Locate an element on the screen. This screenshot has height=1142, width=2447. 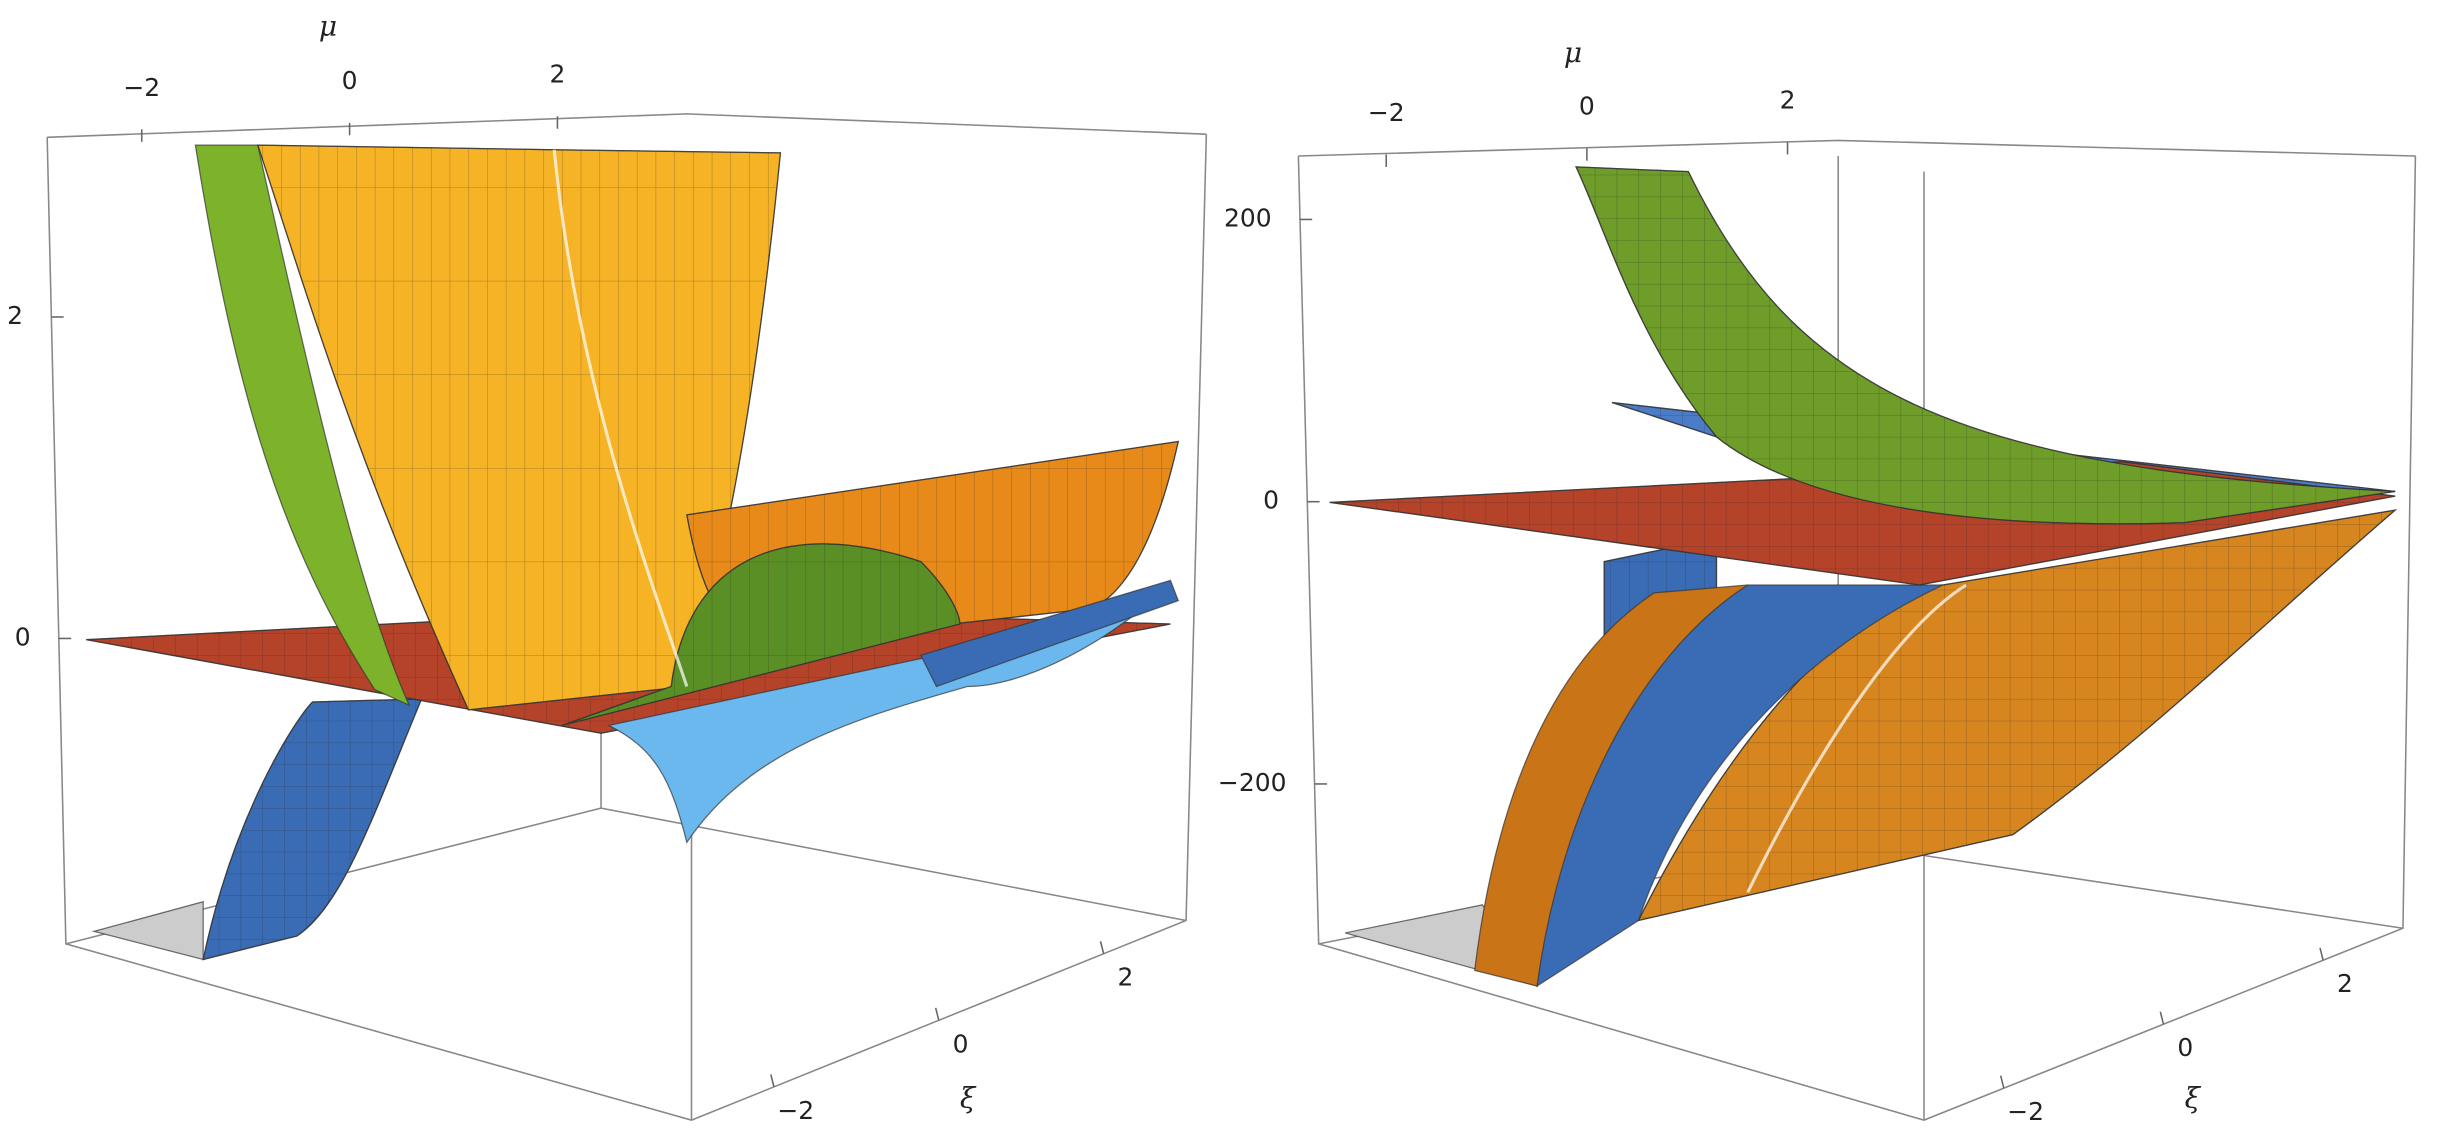
tick-label: −200 is located at coordinates (1252, 782).